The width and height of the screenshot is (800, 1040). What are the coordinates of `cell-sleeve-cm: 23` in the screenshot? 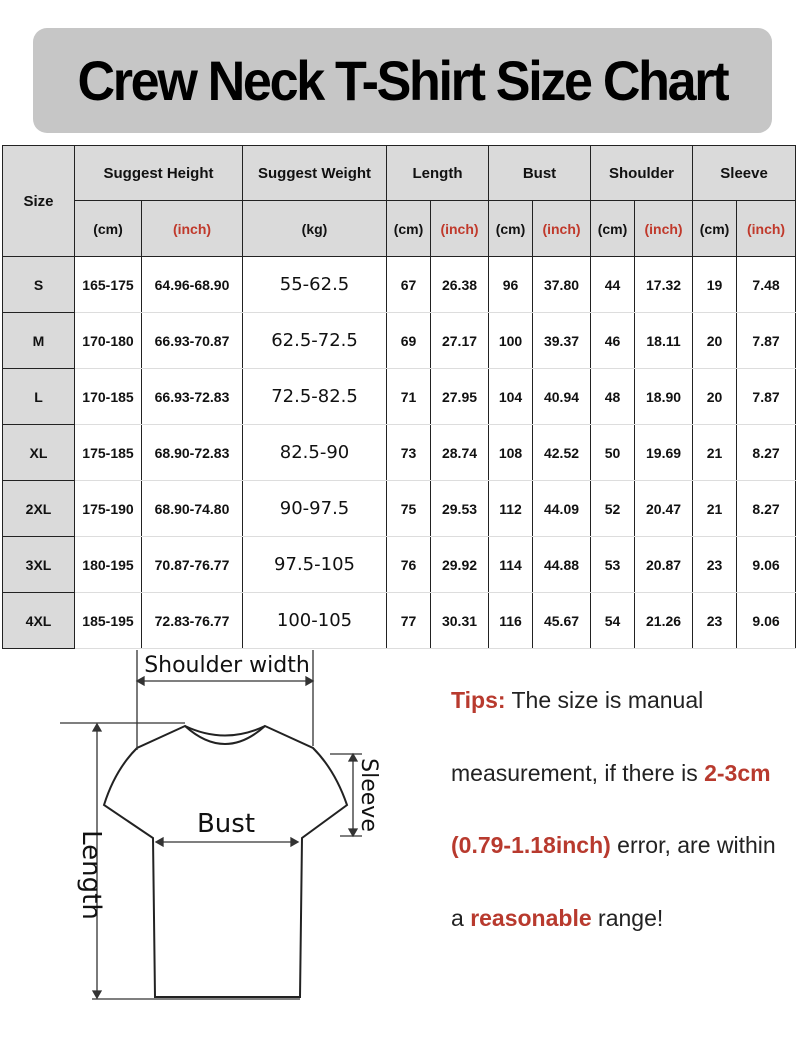 It's located at (715, 620).